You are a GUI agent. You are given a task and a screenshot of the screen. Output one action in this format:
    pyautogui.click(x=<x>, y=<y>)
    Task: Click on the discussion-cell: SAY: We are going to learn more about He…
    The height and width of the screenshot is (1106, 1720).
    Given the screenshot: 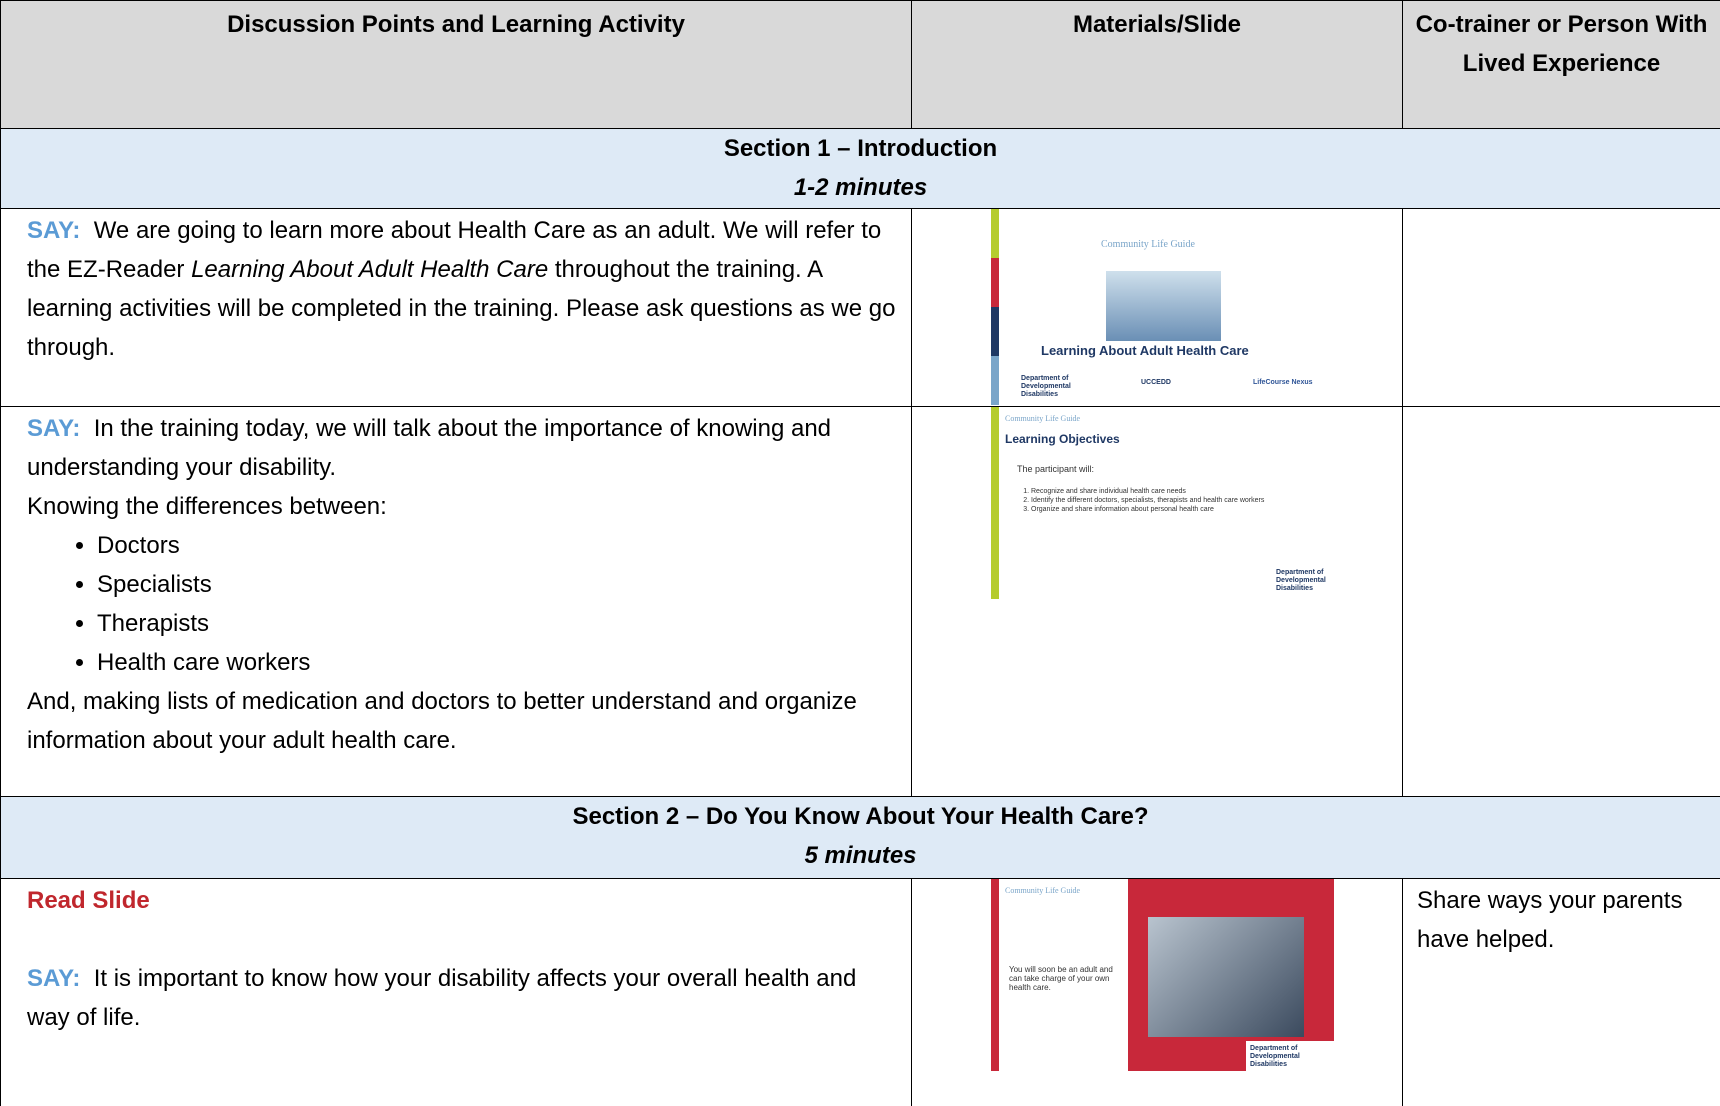 What is the action you would take?
    pyautogui.click(x=456, y=307)
    